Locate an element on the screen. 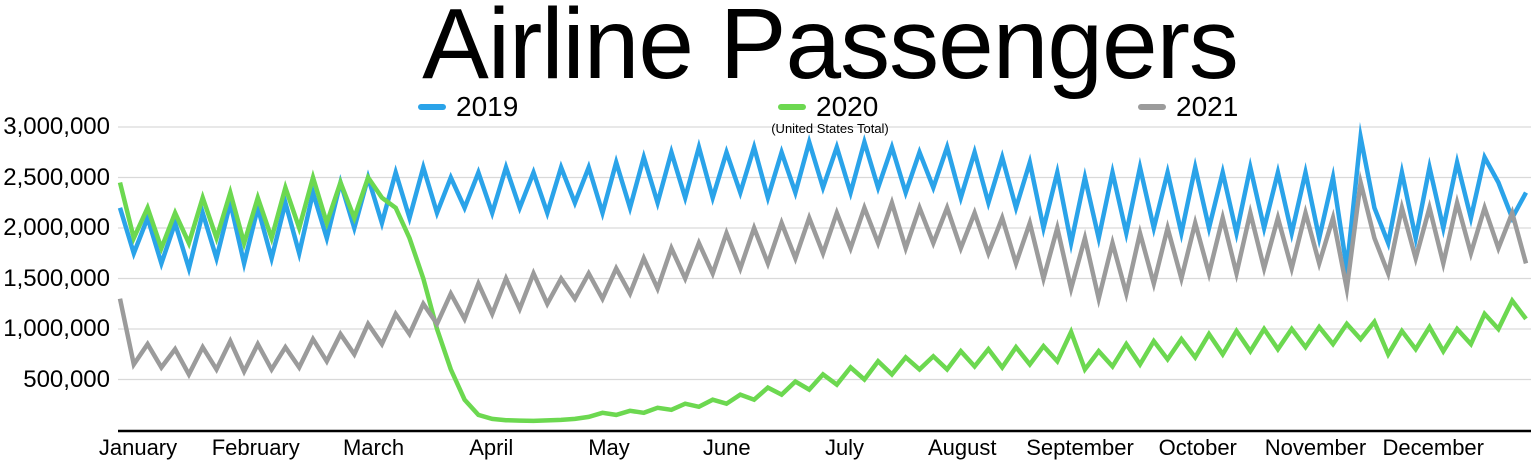  legend-swatch-2021-icon is located at coordinates (1152, 107).